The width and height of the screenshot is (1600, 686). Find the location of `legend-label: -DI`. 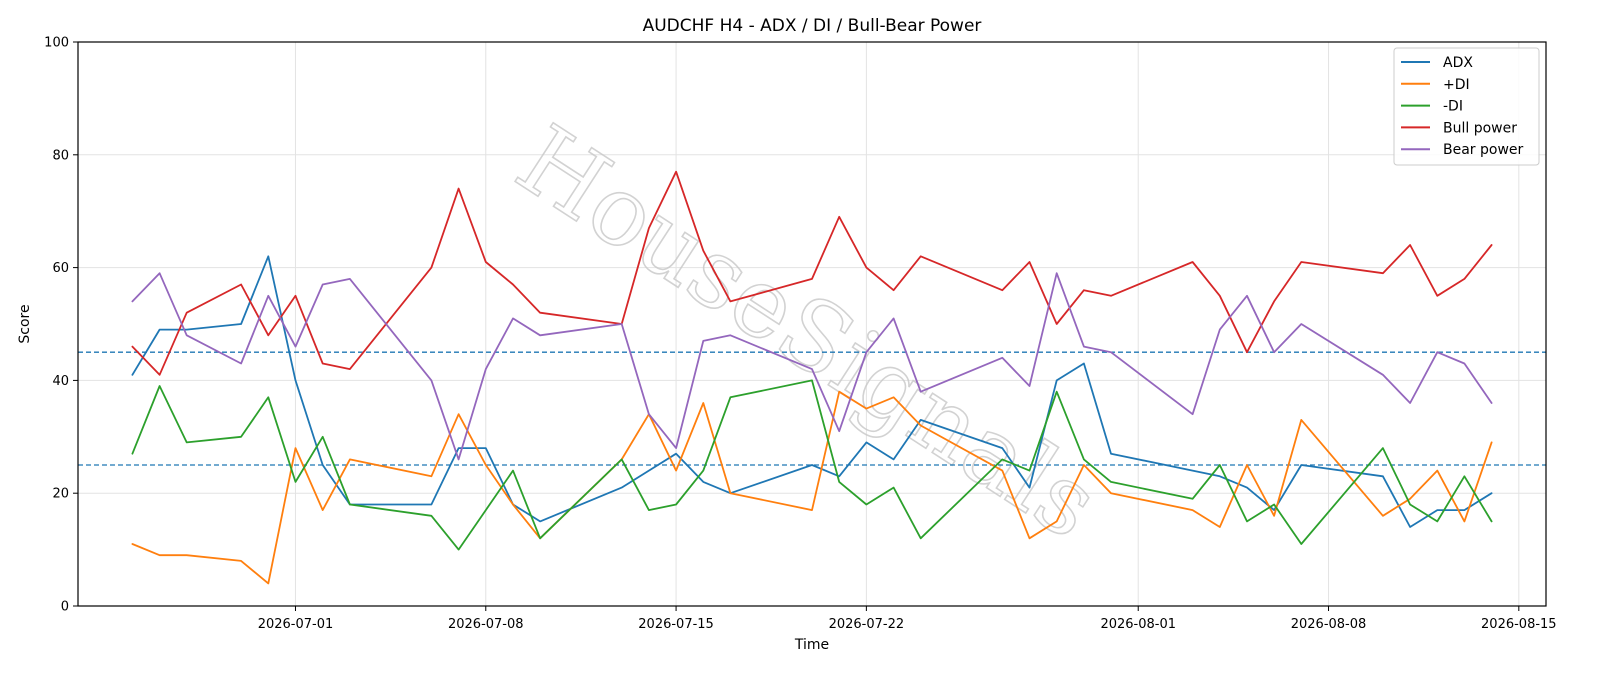

legend-label: -DI is located at coordinates (1453, 107).